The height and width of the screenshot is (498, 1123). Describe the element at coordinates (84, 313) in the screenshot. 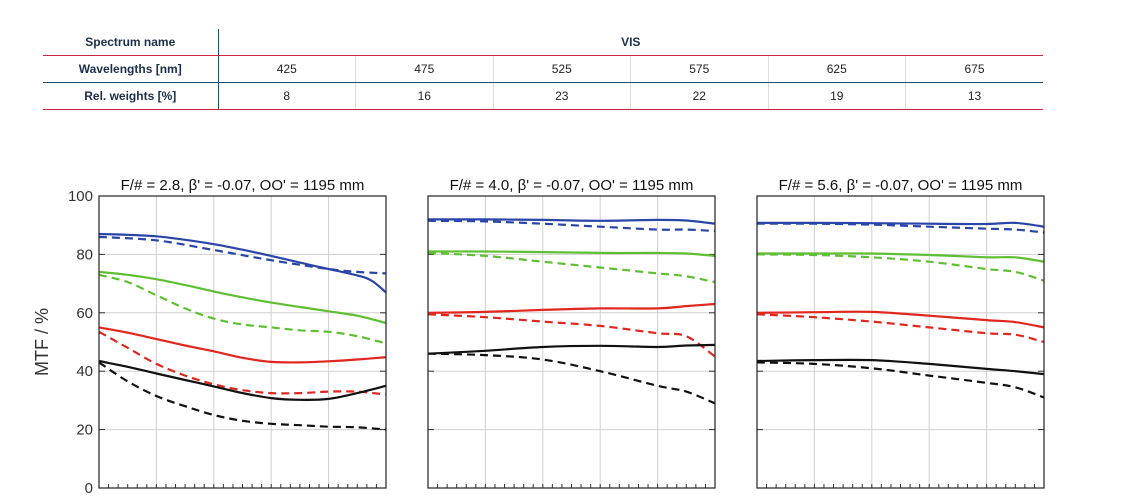

I see `y-tick-label: 60` at that location.